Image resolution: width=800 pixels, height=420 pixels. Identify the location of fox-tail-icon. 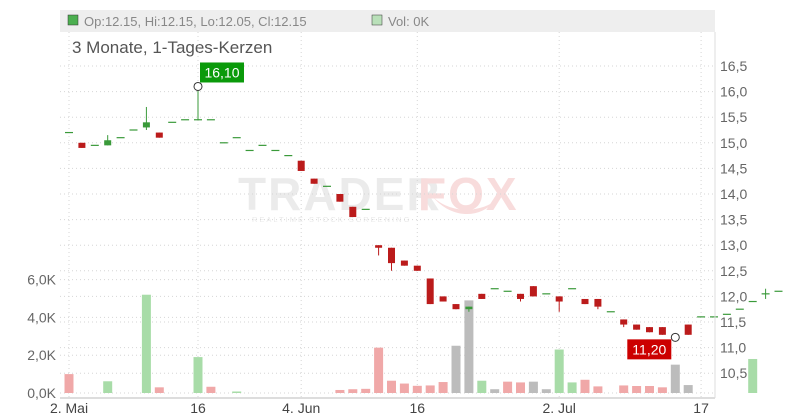
(463, 205).